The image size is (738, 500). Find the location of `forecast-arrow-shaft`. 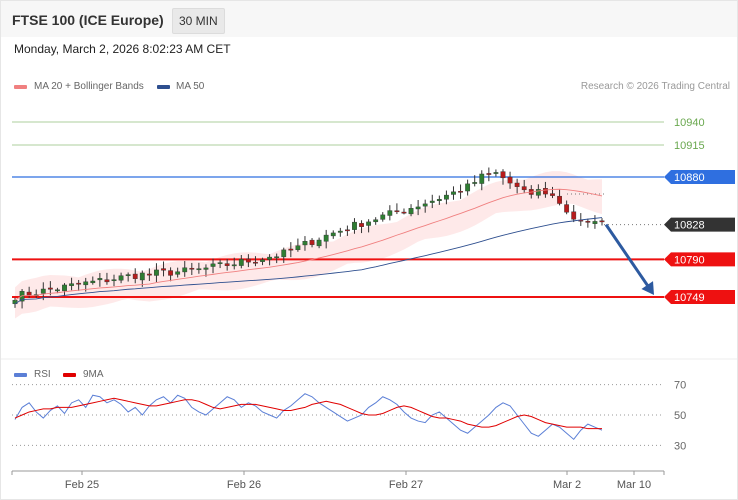

forecast-arrow-shaft is located at coordinates (628, 257).